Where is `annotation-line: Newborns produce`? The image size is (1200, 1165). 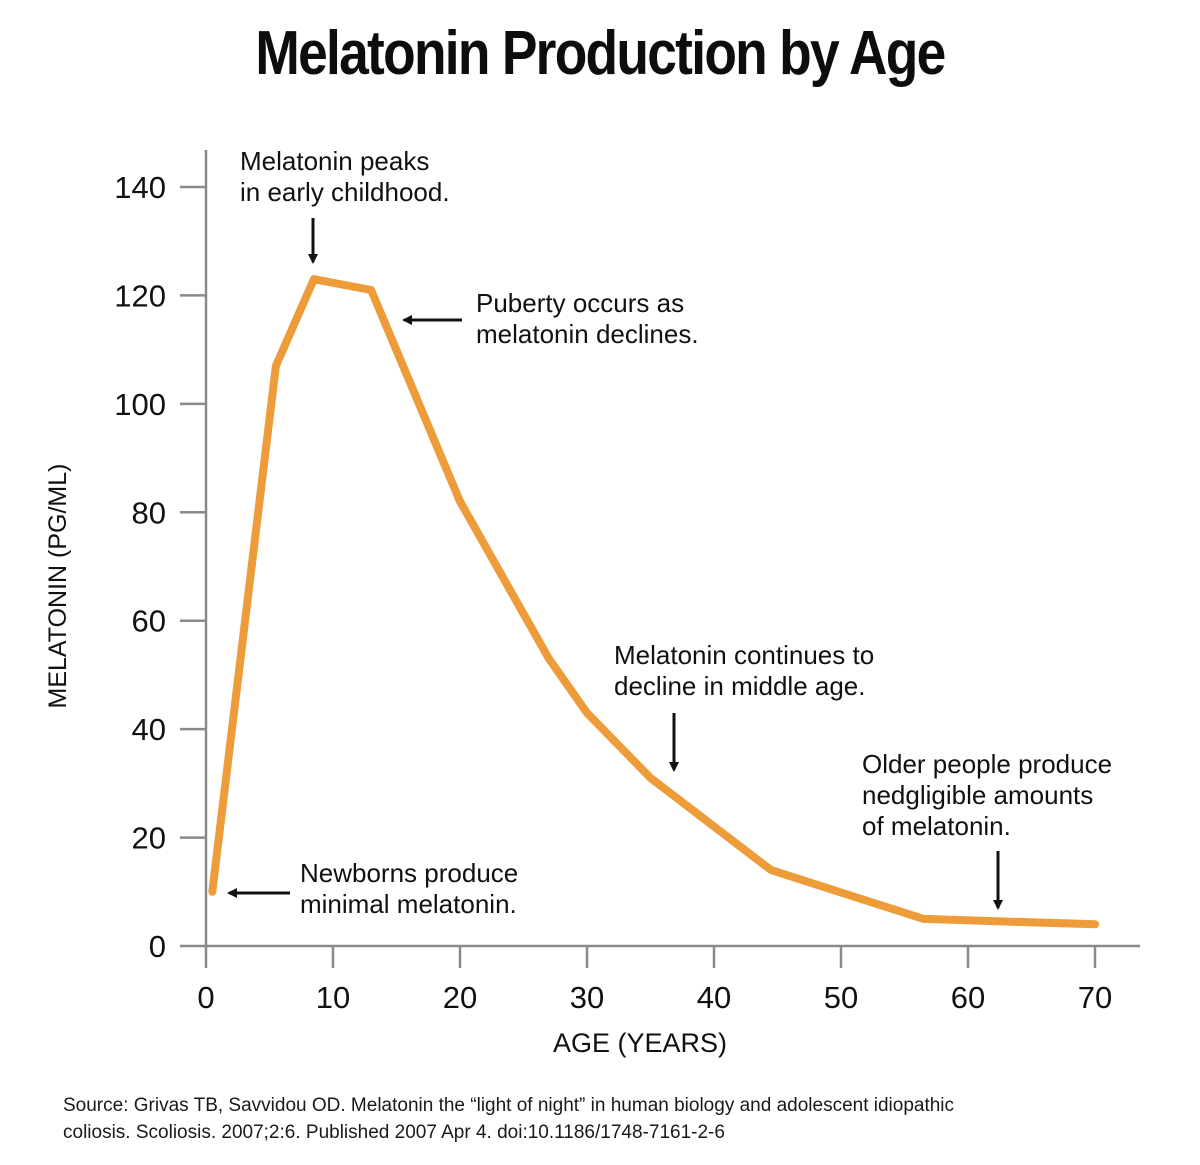
annotation-line: Newborns produce is located at coordinates (409, 873).